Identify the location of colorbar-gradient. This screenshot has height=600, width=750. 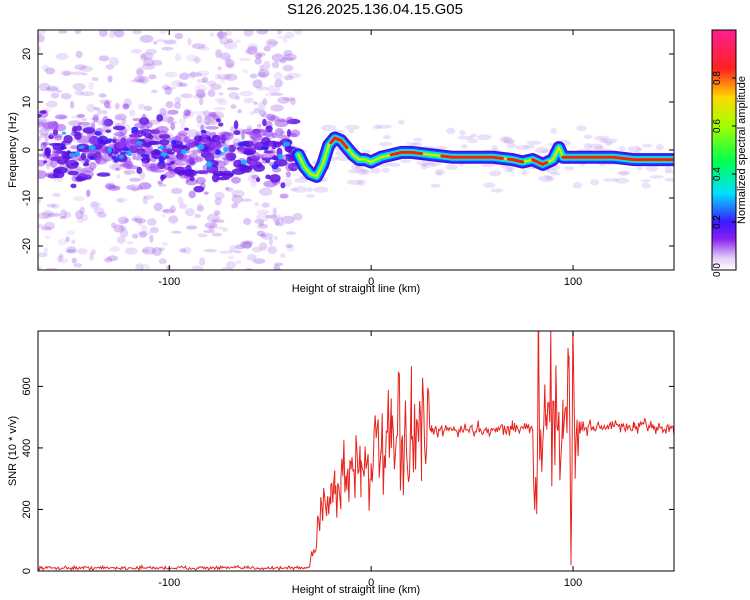
(724, 150).